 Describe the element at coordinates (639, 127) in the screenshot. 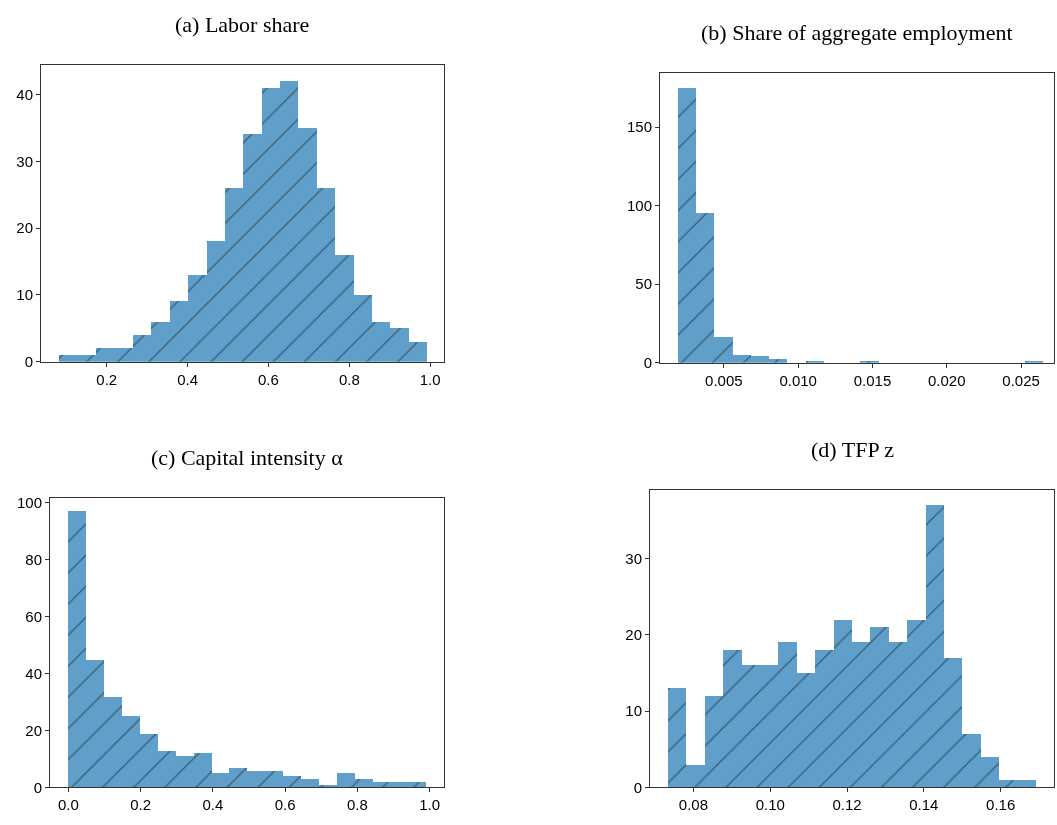

I see `y-tick-label: 150` at that location.